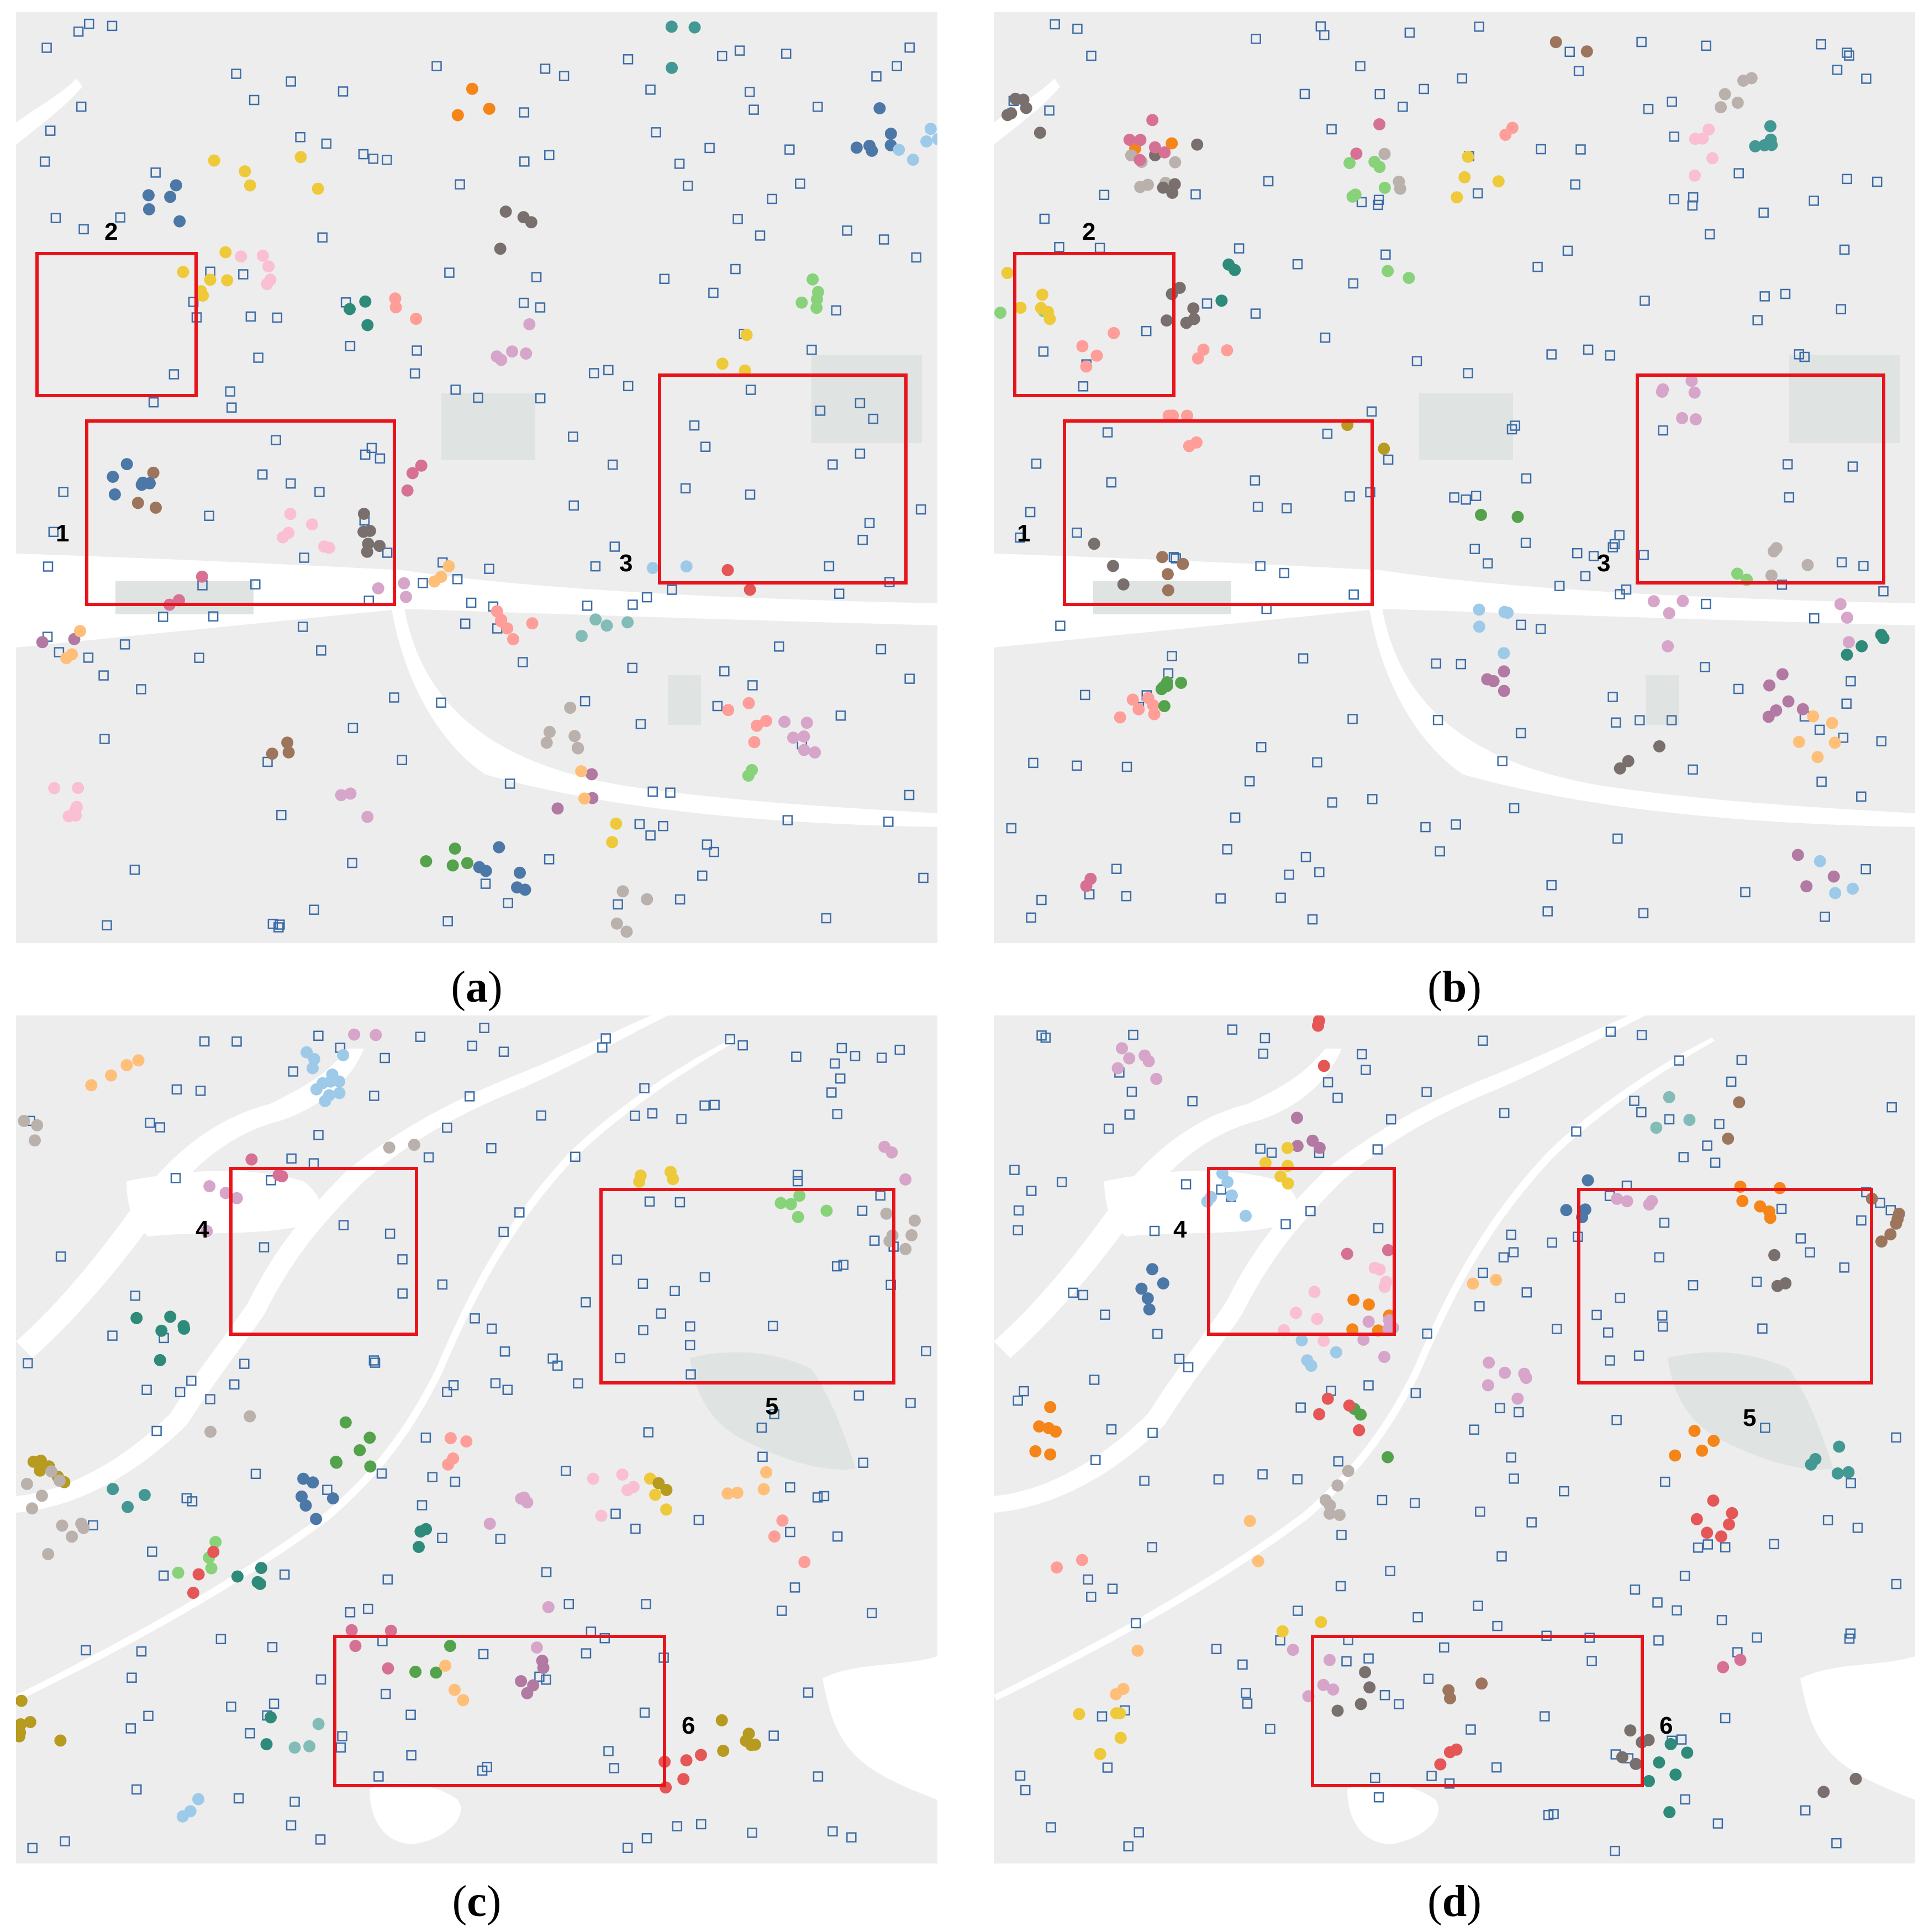  I want to click on river-branch, so click(664, 712).